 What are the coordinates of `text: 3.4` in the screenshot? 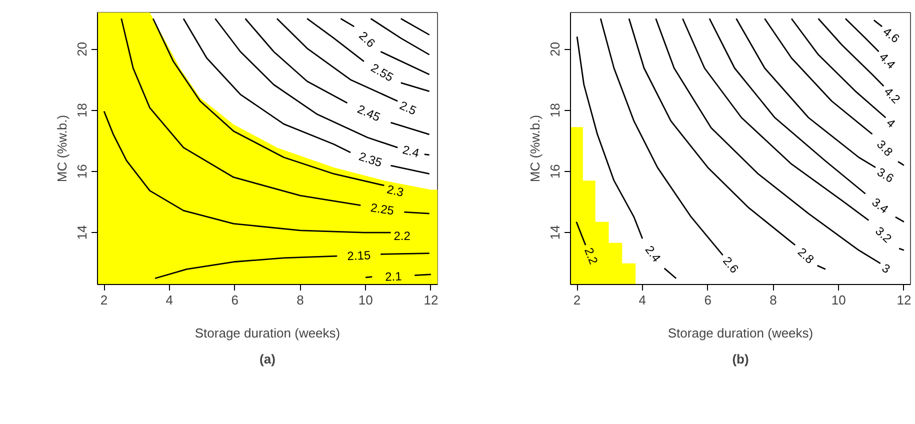 It's located at (880, 206).